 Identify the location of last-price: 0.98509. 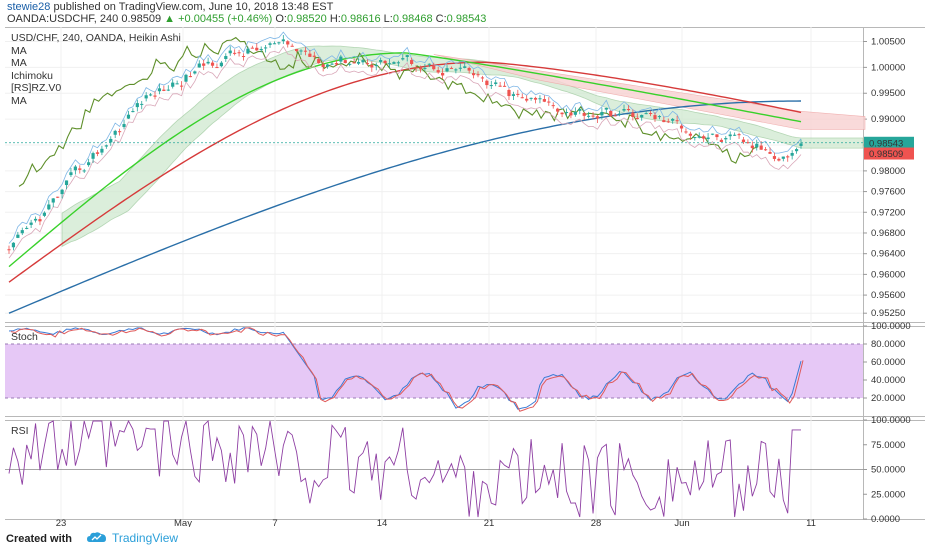
(141, 19).